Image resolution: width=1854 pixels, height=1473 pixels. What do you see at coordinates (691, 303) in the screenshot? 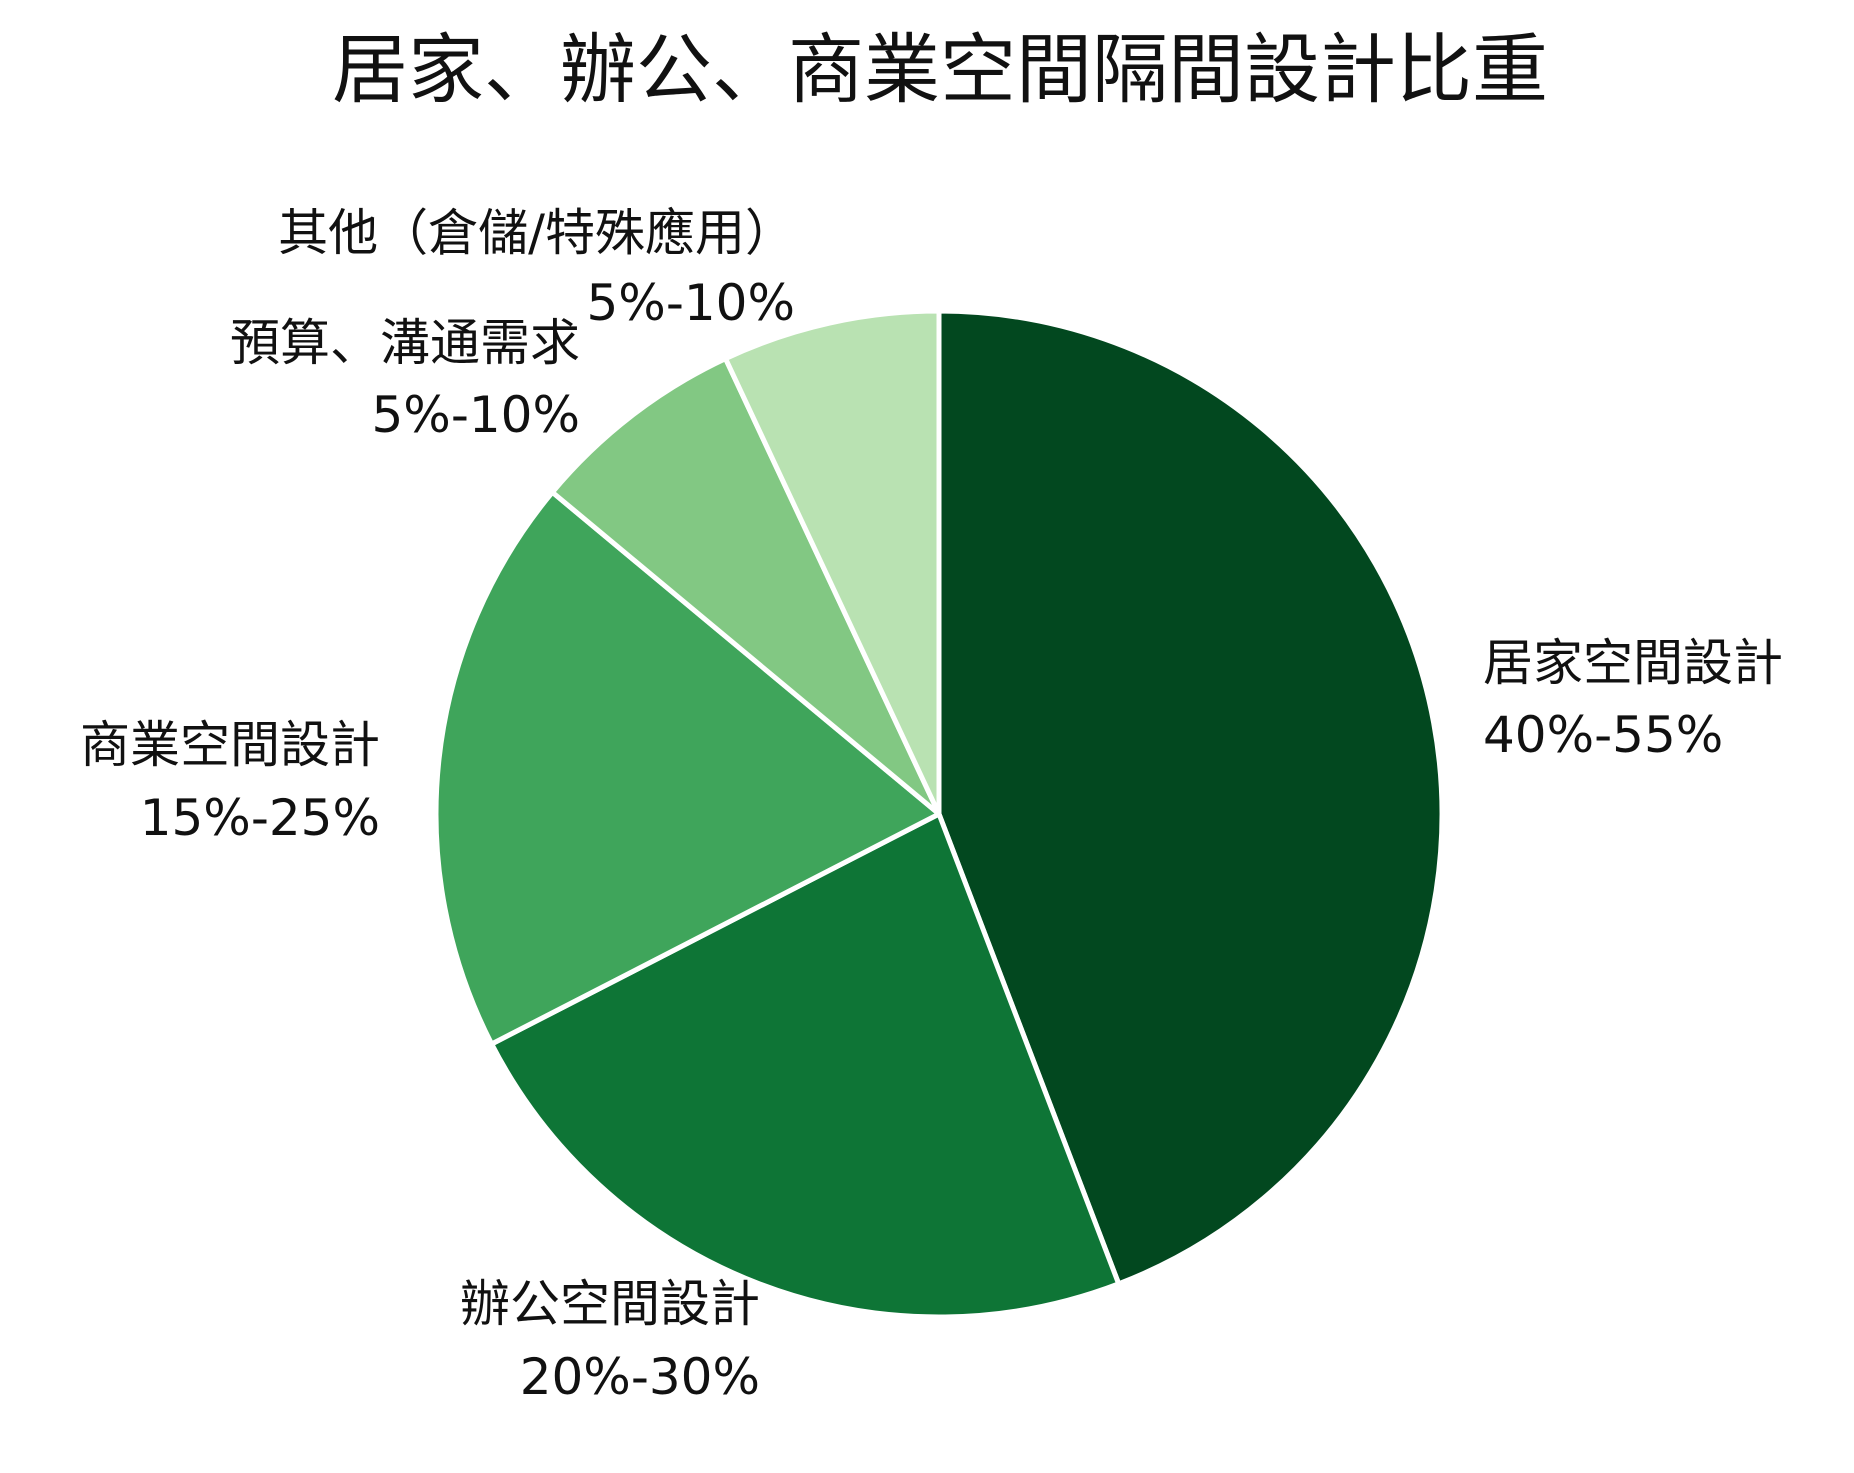
I see `slice-range-other: 5%-10%` at bounding box center [691, 303].